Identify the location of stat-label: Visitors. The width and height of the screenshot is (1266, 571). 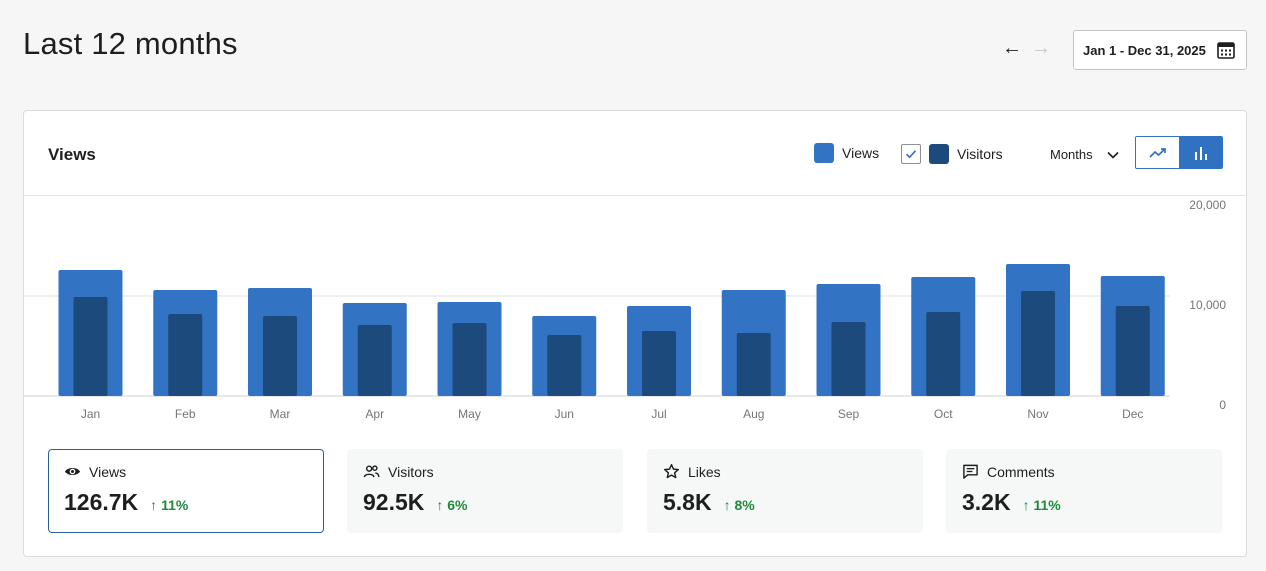
(411, 471).